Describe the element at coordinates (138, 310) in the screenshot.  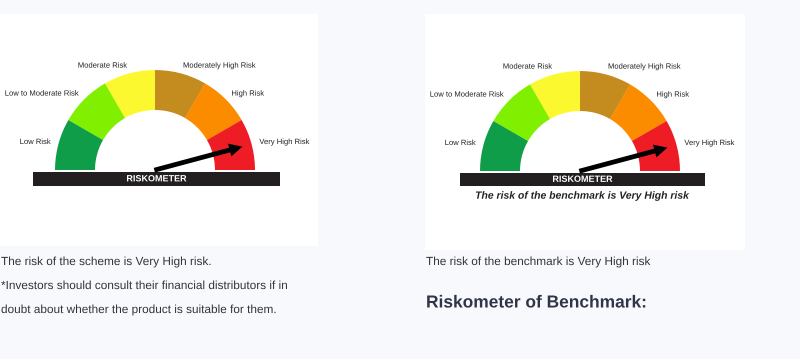
I see `text: doubt about whether the product is suitable for them.` at that location.